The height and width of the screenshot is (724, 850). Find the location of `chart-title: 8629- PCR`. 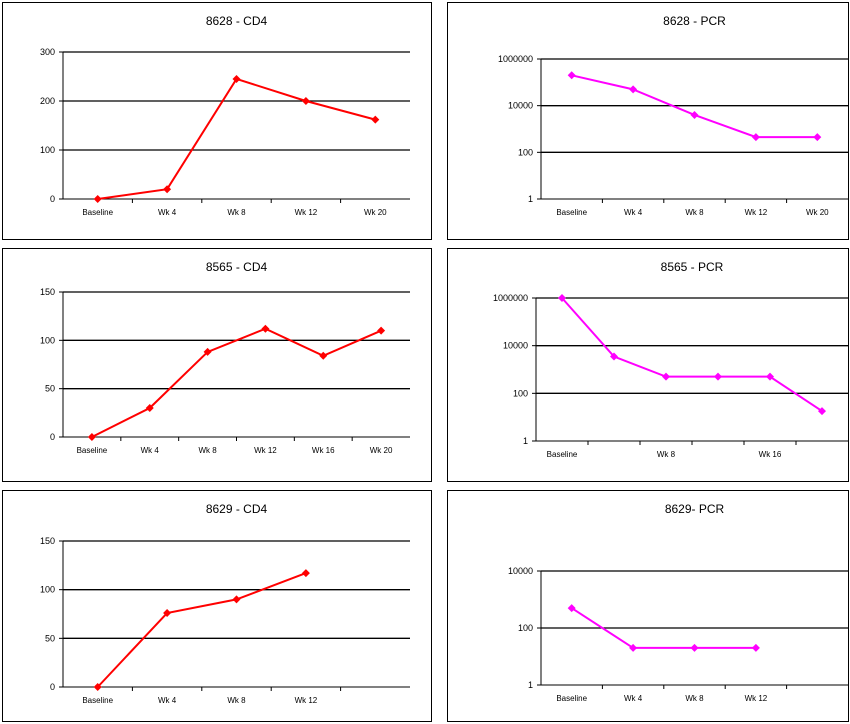

chart-title: 8629- PCR is located at coordinates (695, 509).